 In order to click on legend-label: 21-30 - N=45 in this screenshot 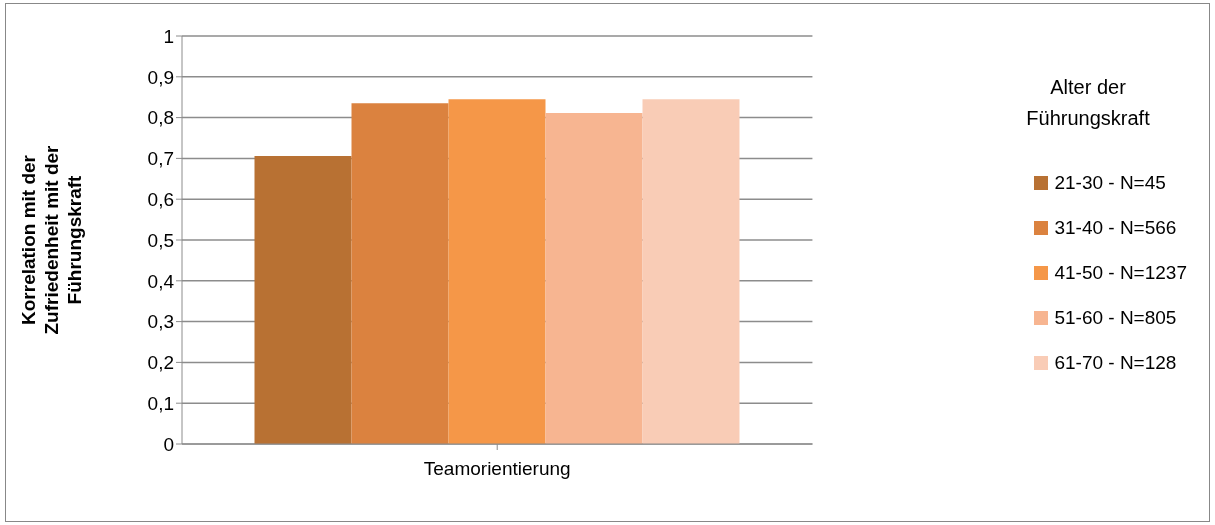, I will do `click(1110, 182)`.